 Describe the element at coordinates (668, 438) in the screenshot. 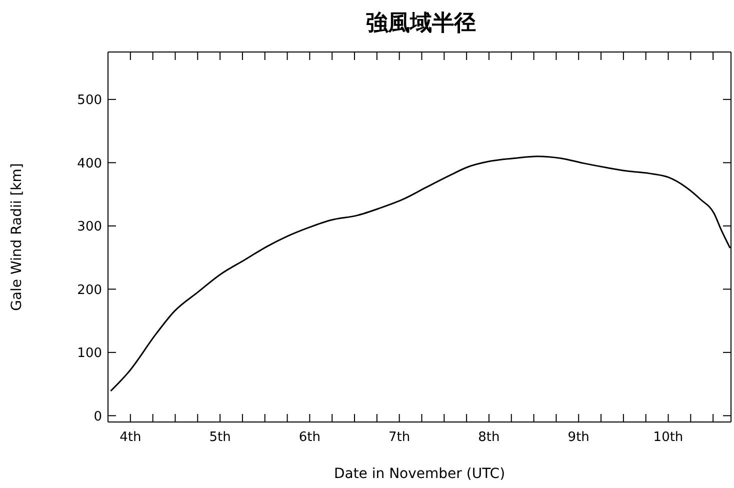

I see `x-tick-label: 10th` at that location.